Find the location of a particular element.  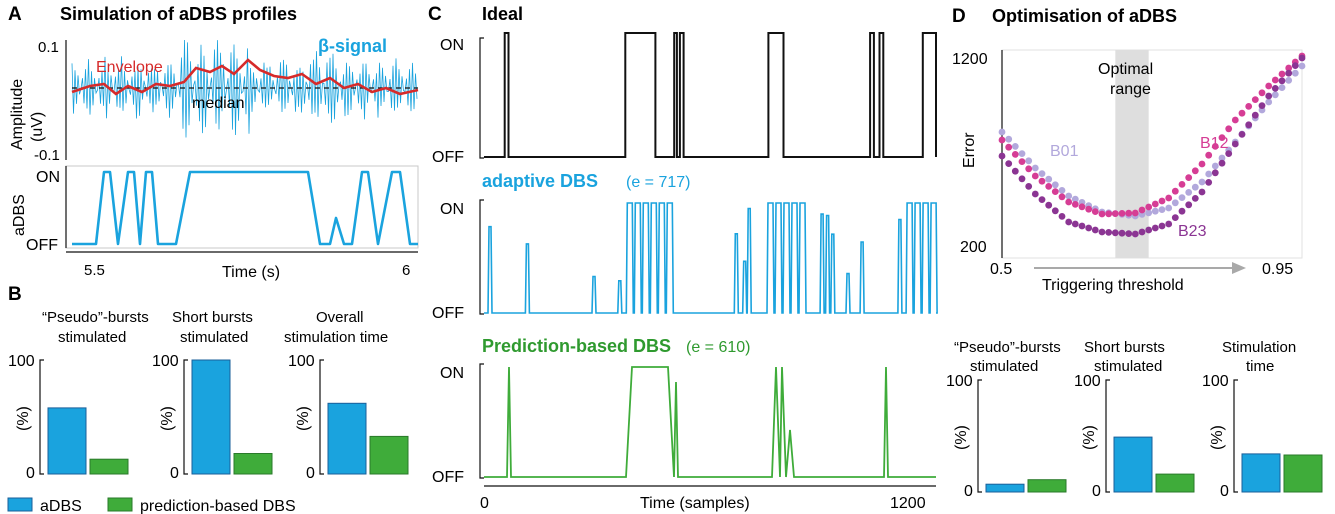

envelope-label: Envelope is located at coordinates (129, 67).